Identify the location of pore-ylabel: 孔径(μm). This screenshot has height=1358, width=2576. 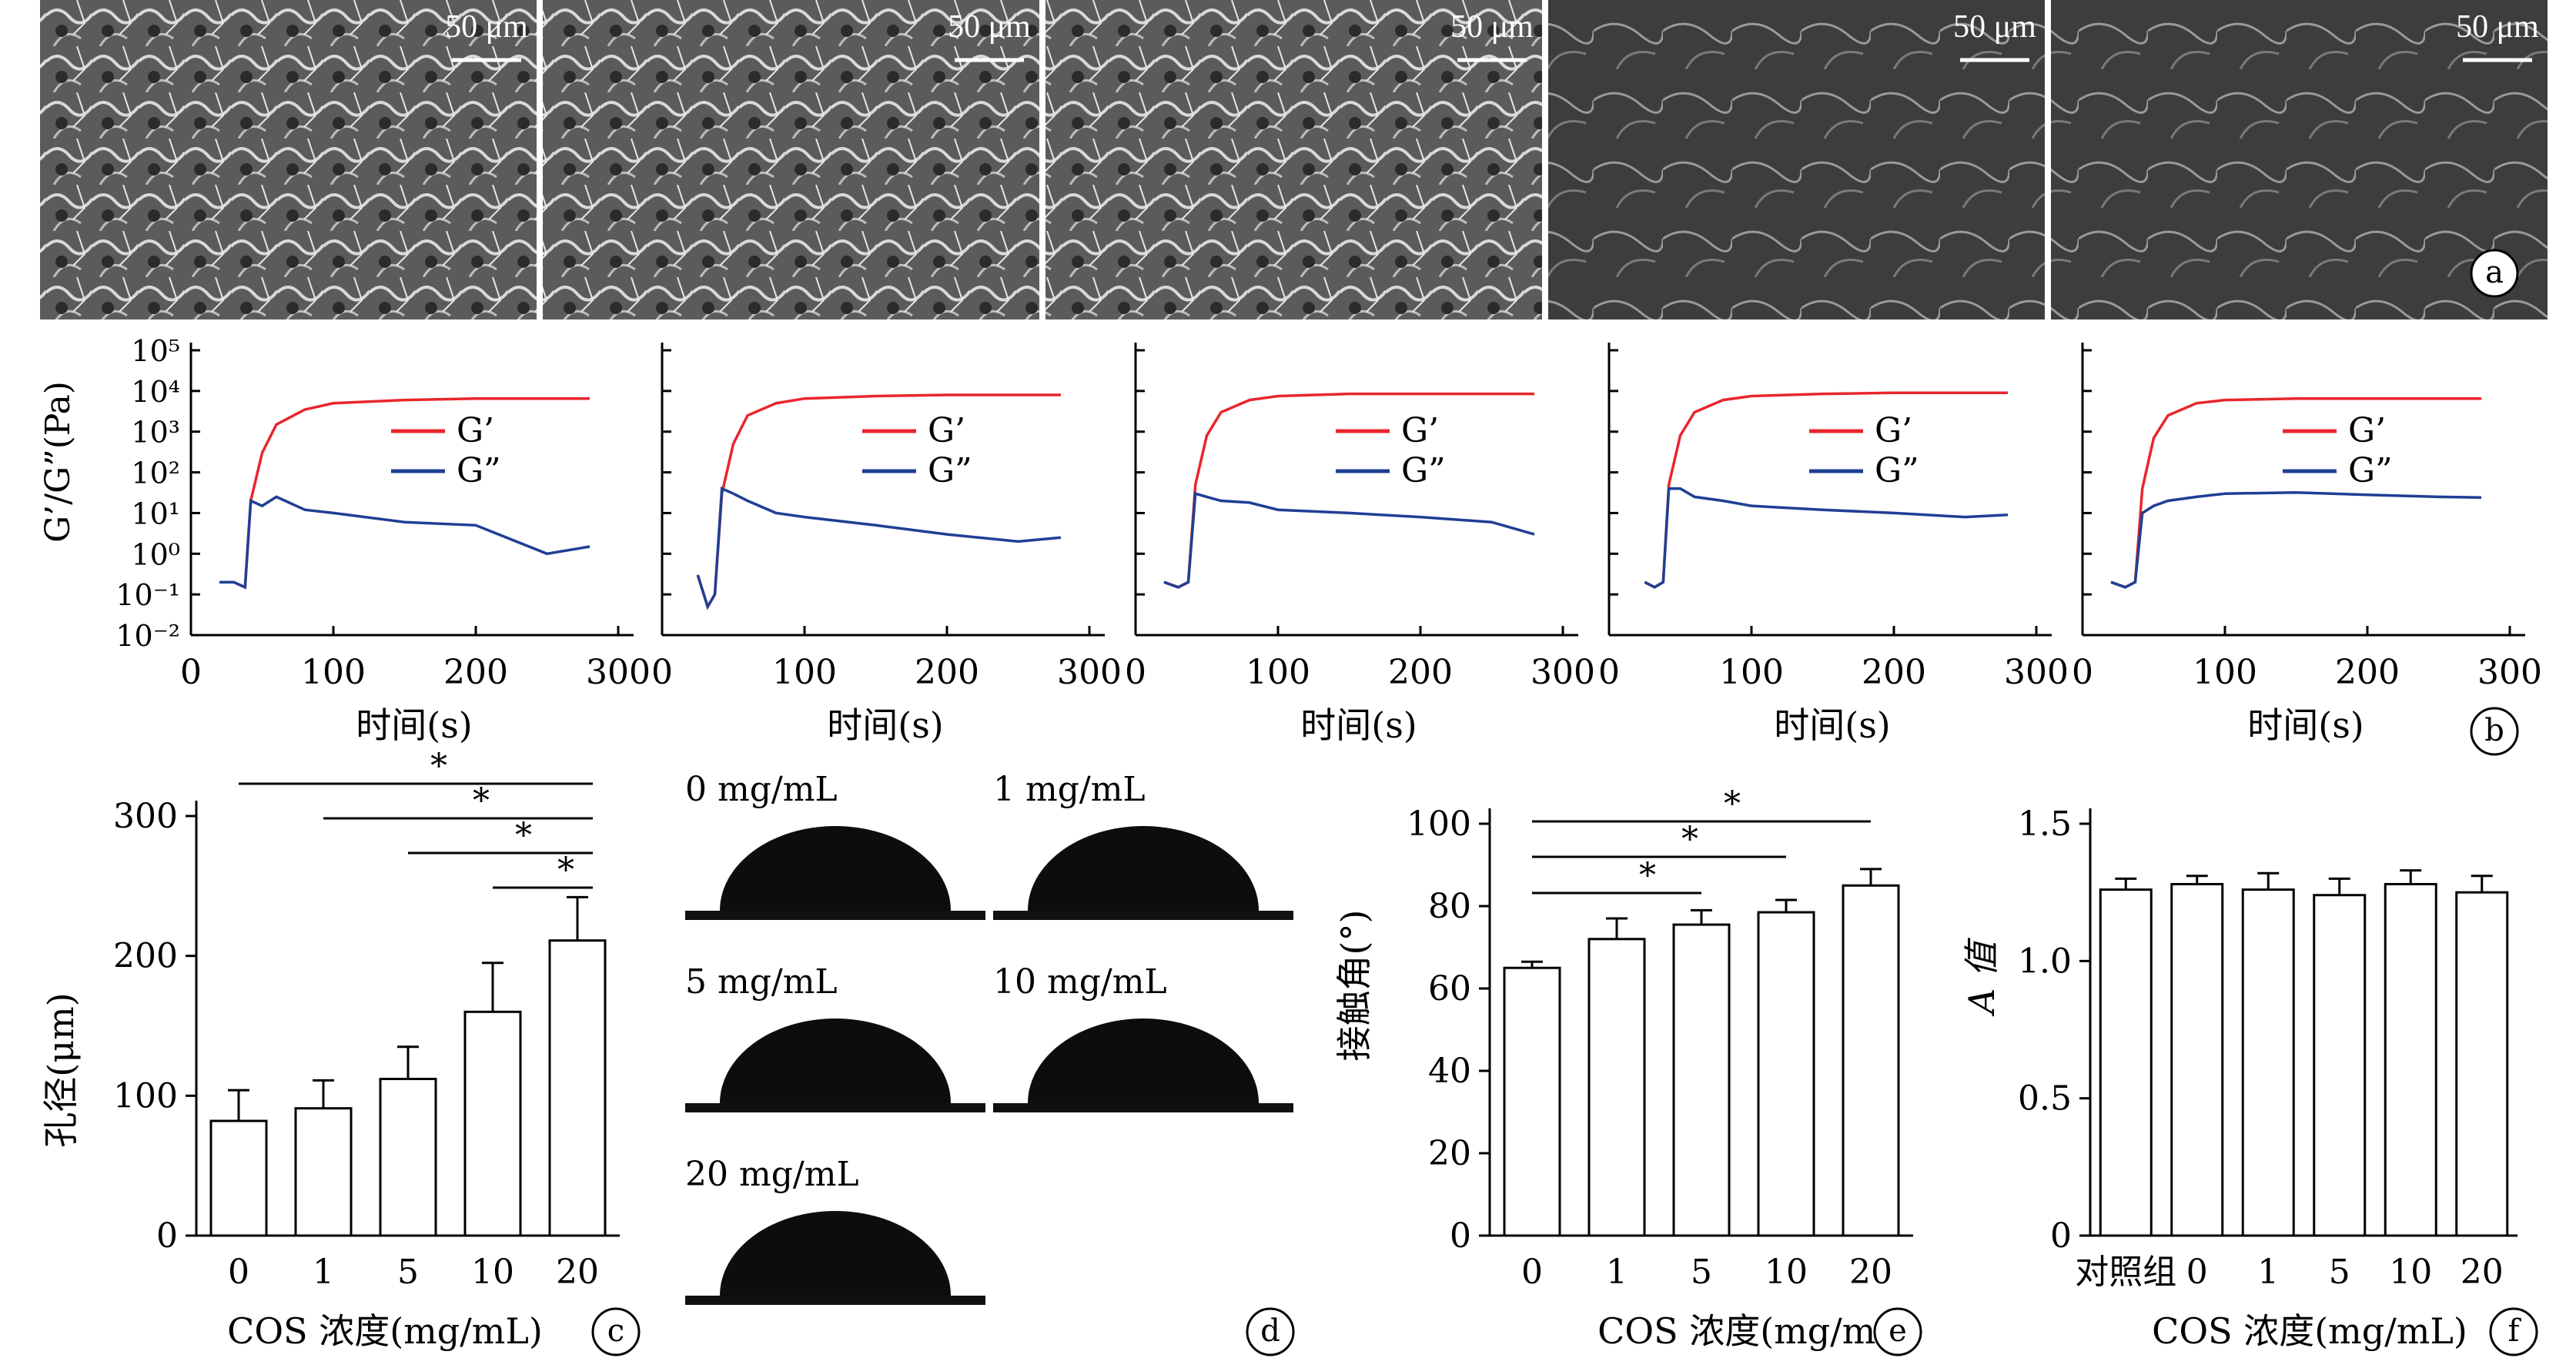
(61, 1070).